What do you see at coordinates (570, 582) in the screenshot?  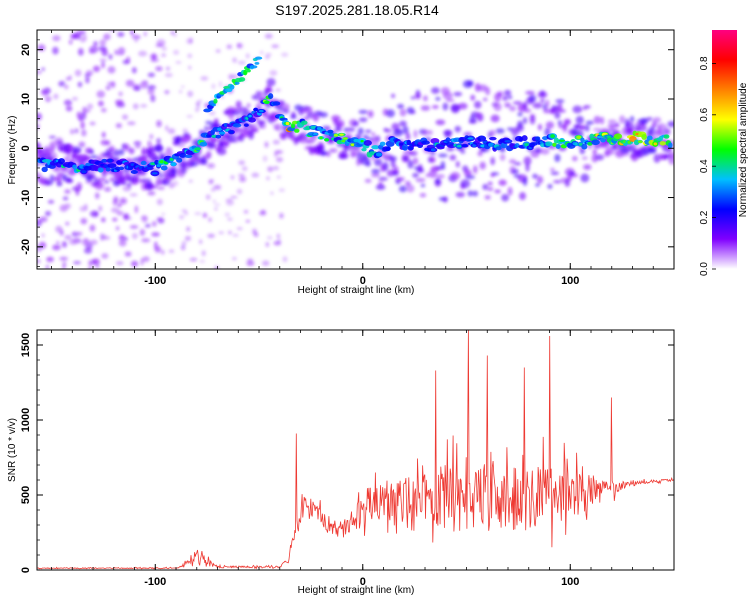 I see `x-tick-label: 100` at bounding box center [570, 582].